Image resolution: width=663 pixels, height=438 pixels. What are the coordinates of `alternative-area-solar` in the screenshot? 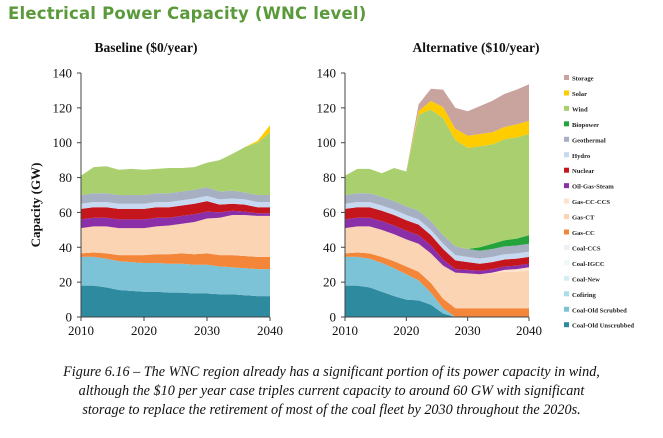 It's located at (437, 138).